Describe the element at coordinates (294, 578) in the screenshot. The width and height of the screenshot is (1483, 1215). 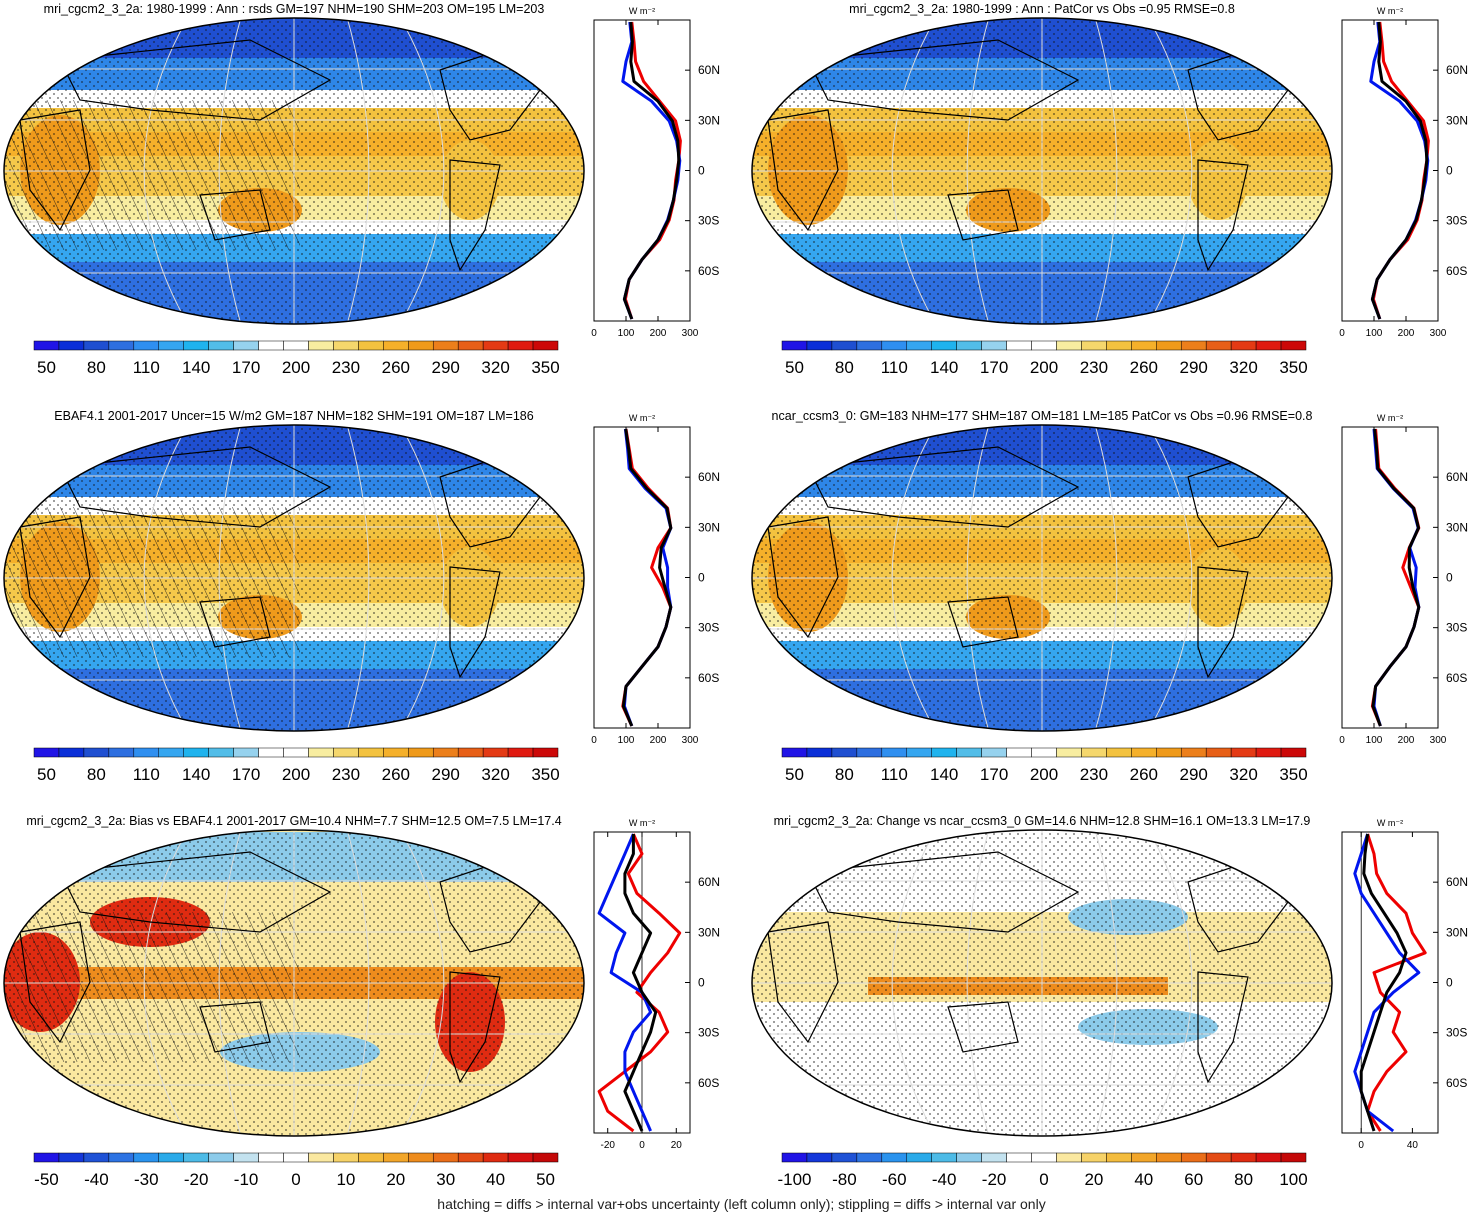
I see `map-outline` at that location.